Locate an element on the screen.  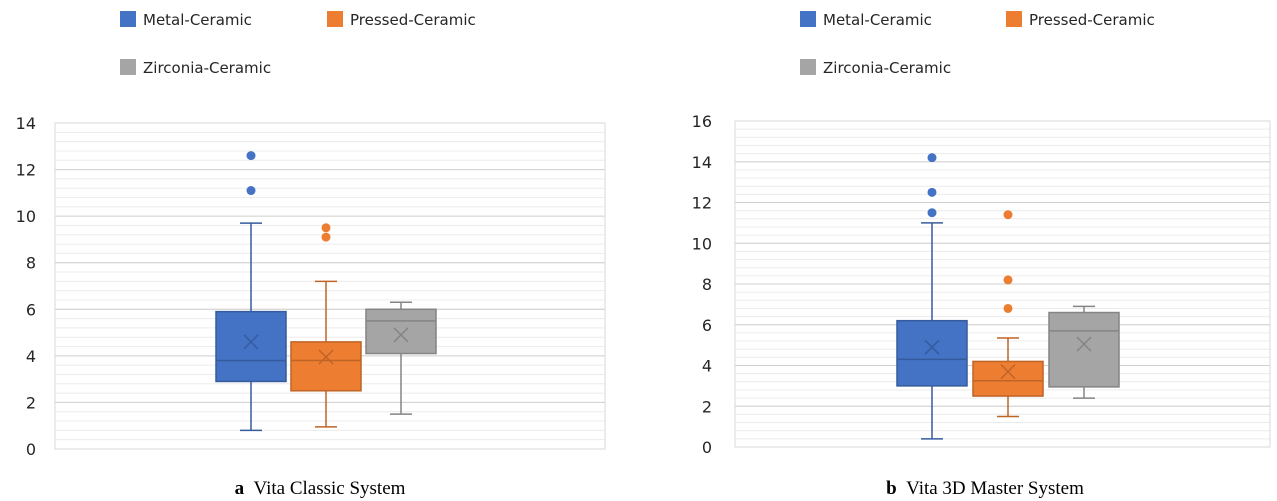
caption-title-a: Vita Classic System is located at coordinates (330, 488).